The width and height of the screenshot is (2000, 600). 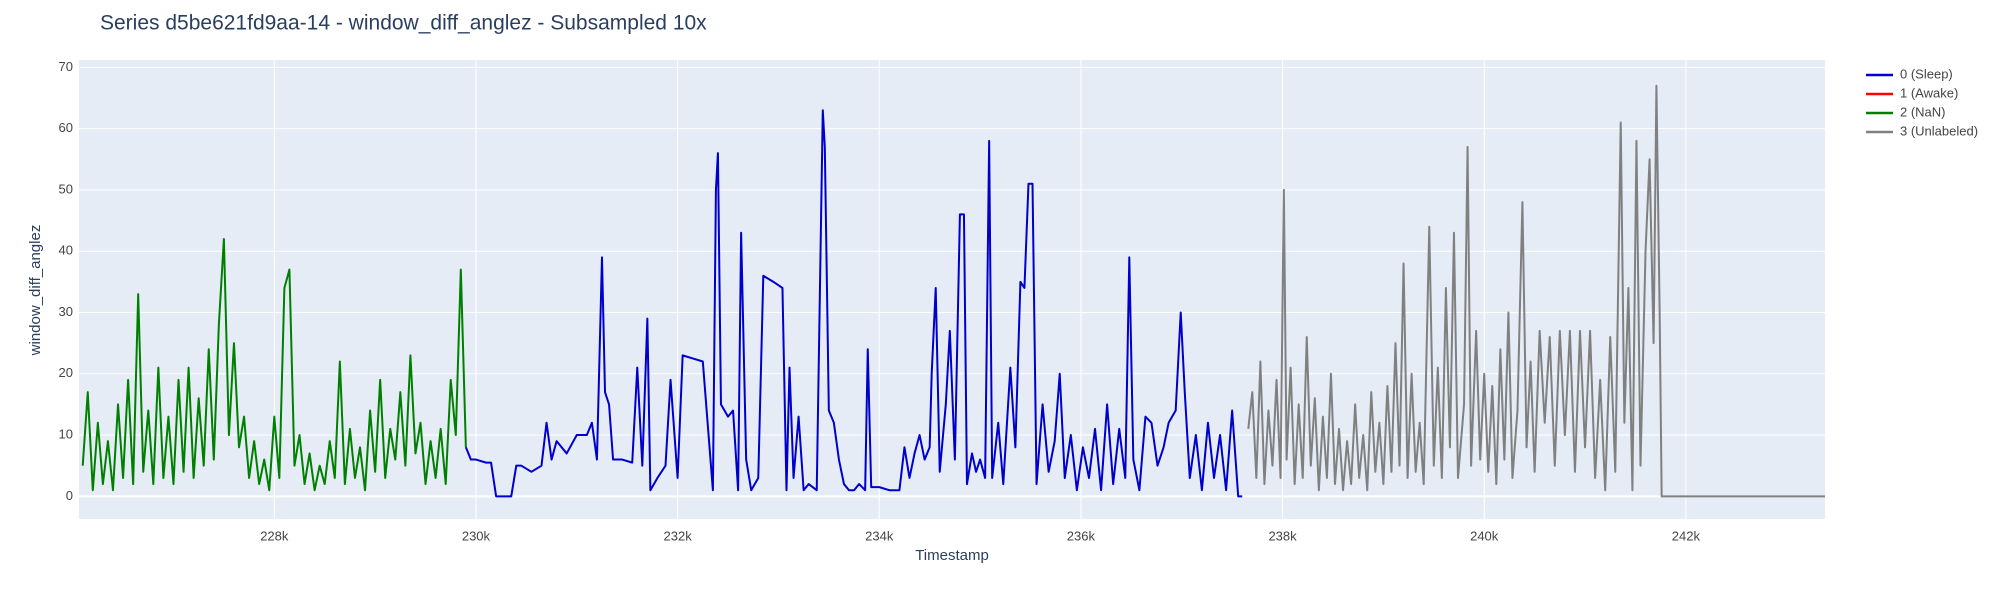 What do you see at coordinates (66, 311) in the screenshot?
I see `y-tick-label: 30` at bounding box center [66, 311].